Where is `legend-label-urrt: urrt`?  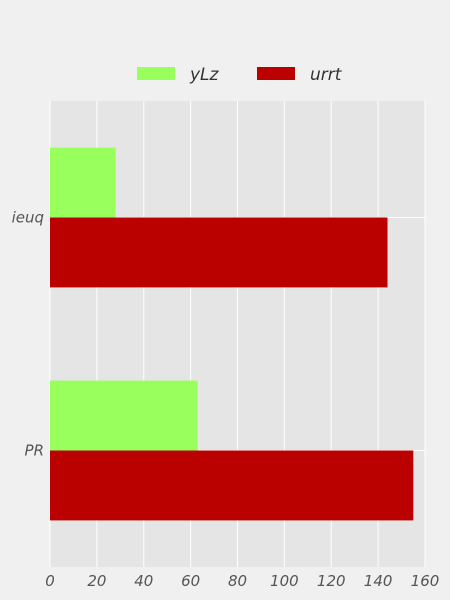
legend-label-urrt: urrt is located at coordinates (326, 75).